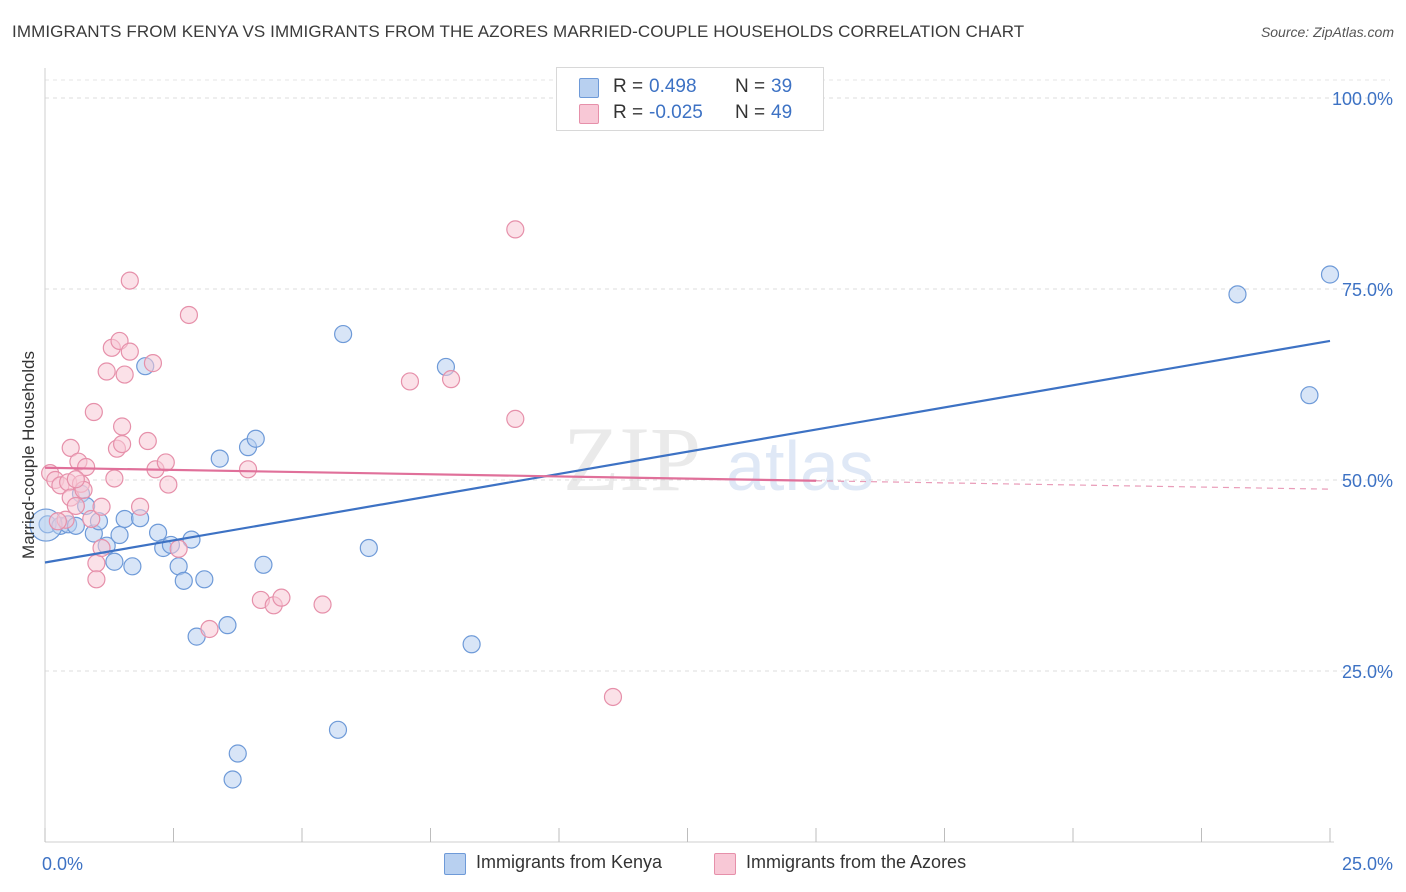  What do you see at coordinates (430, 474) in the screenshot?
I see `trend-line-azores` at bounding box center [430, 474].